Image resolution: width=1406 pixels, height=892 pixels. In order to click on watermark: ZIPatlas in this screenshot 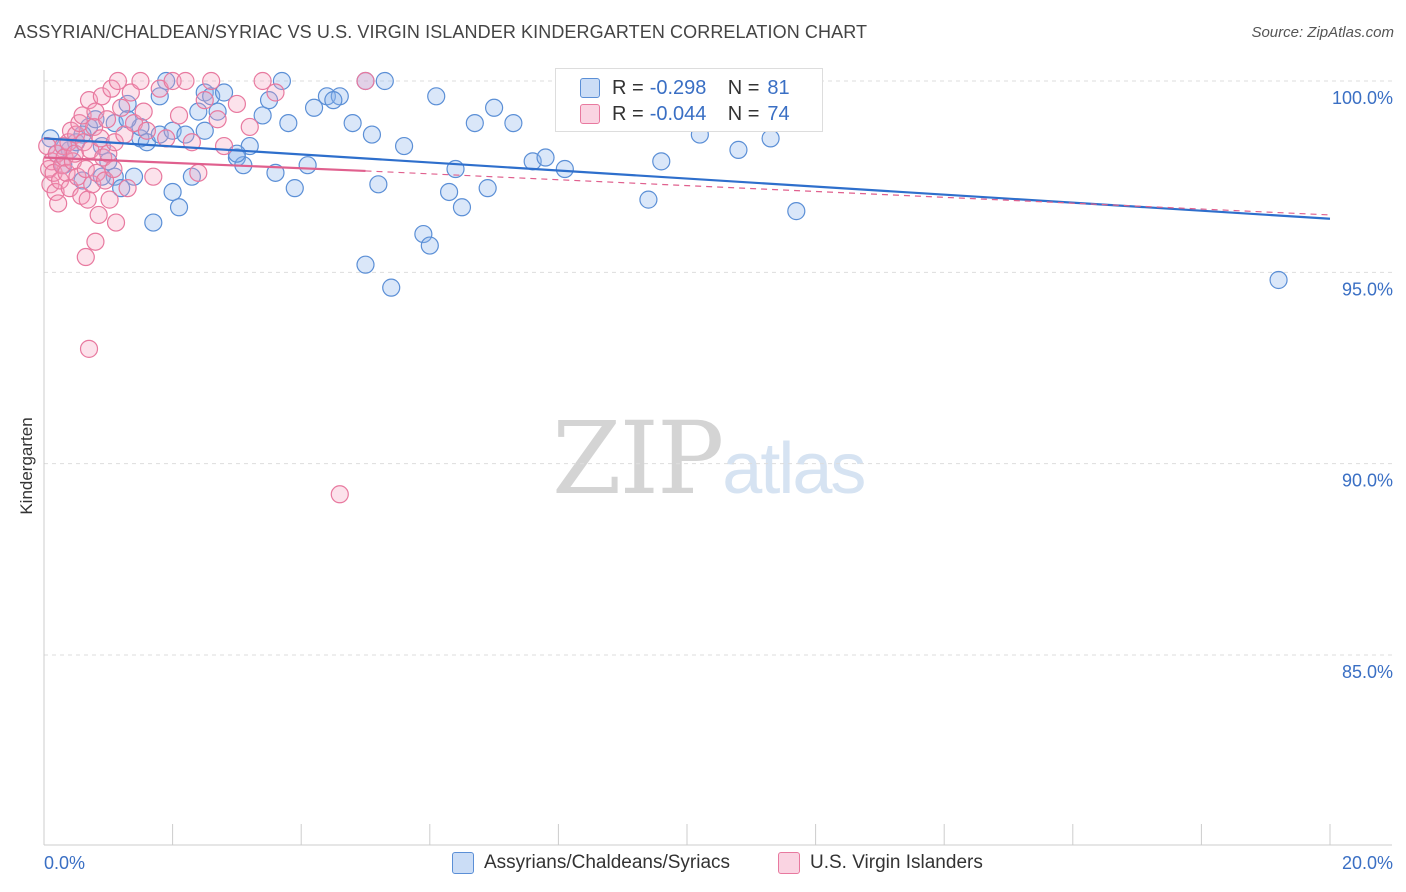, I will do `click(709, 458)`.